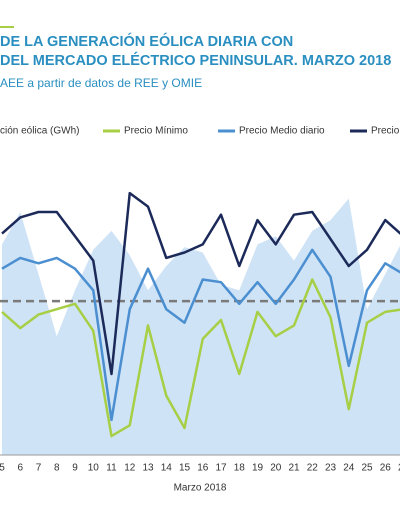 This screenshot has height=516, width=400. What do you see at coordinates (7, 27) in the screenshot?
I see `accent-bar` at bounding box center [7, 27].